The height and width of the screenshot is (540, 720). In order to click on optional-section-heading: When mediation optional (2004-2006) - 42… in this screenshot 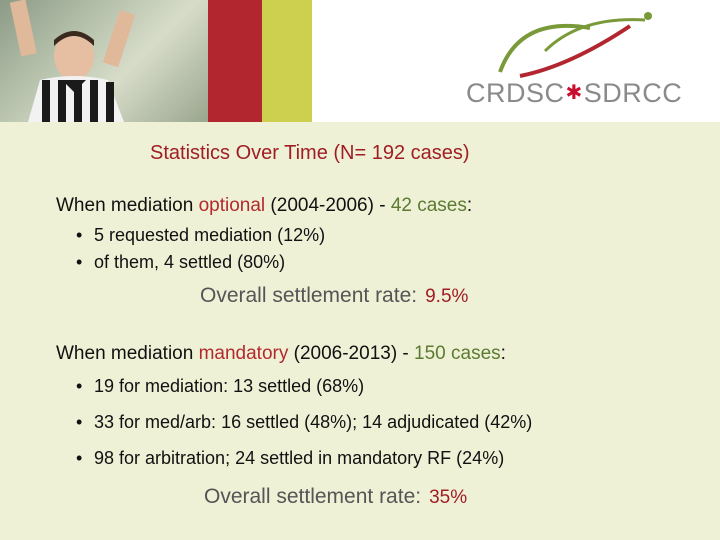, I will do `click(264, 205)`.